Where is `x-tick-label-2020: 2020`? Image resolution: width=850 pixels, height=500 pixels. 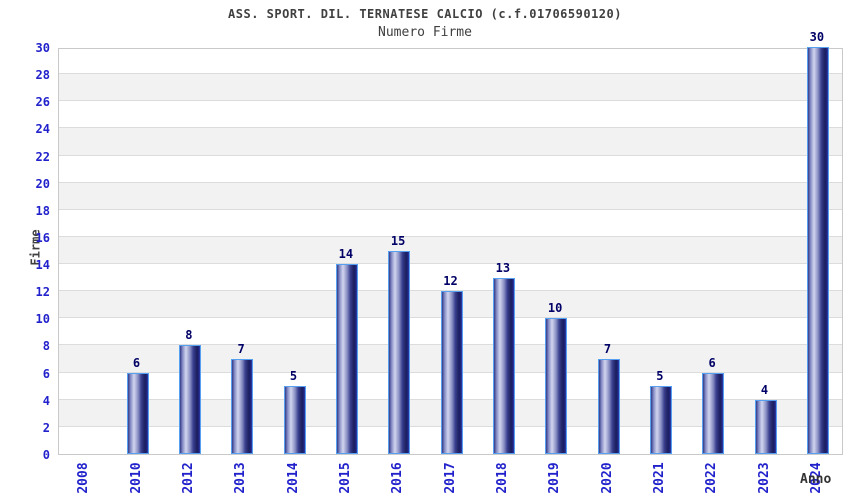 x-tick-label-2020: 2020 is located at coordinates (607, 478).